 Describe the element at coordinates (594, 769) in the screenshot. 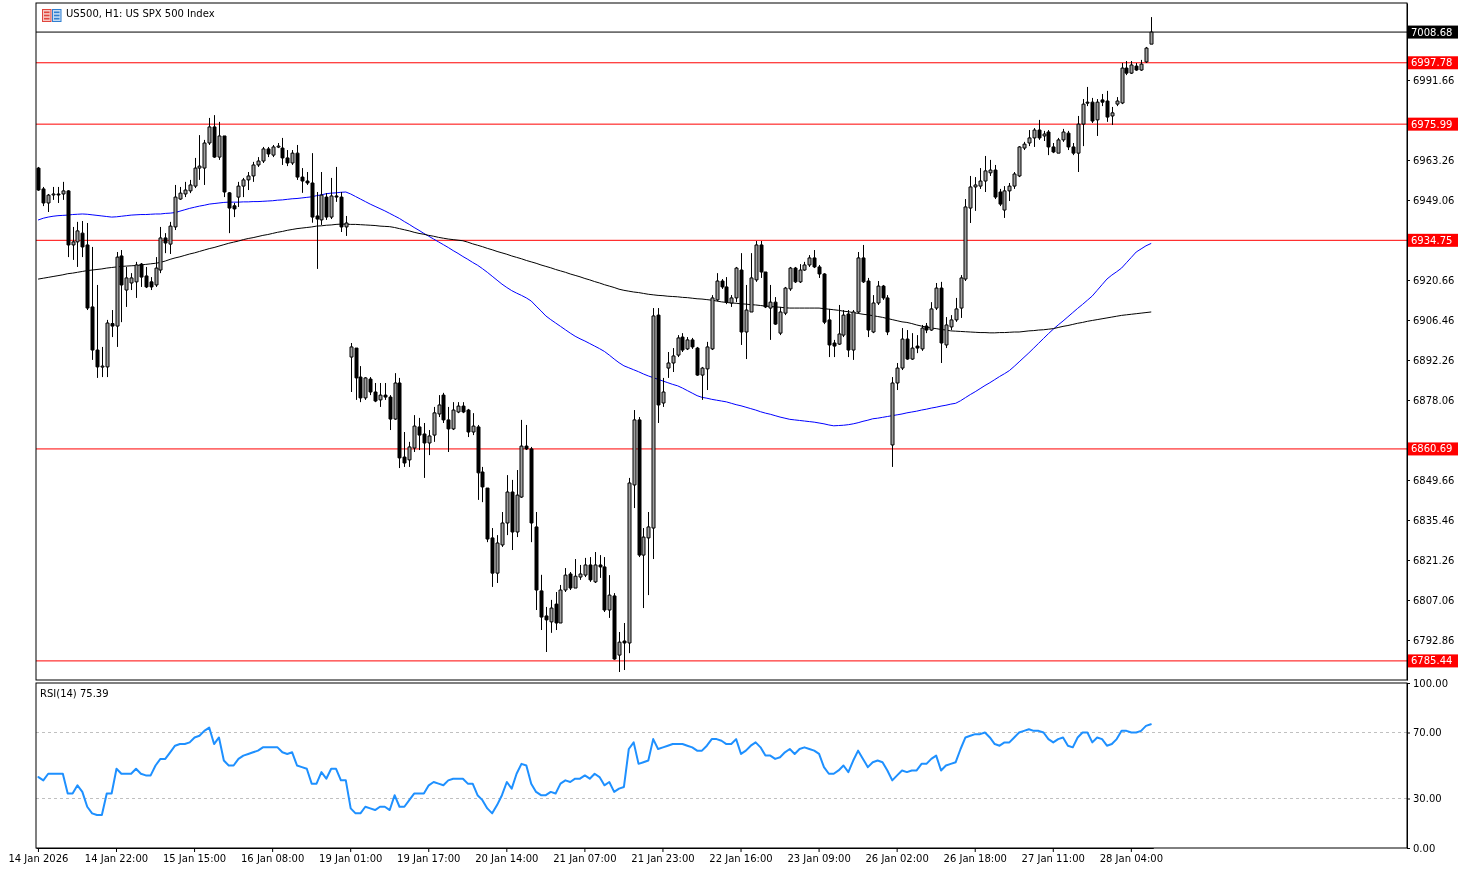

I see `line-series` at that location.